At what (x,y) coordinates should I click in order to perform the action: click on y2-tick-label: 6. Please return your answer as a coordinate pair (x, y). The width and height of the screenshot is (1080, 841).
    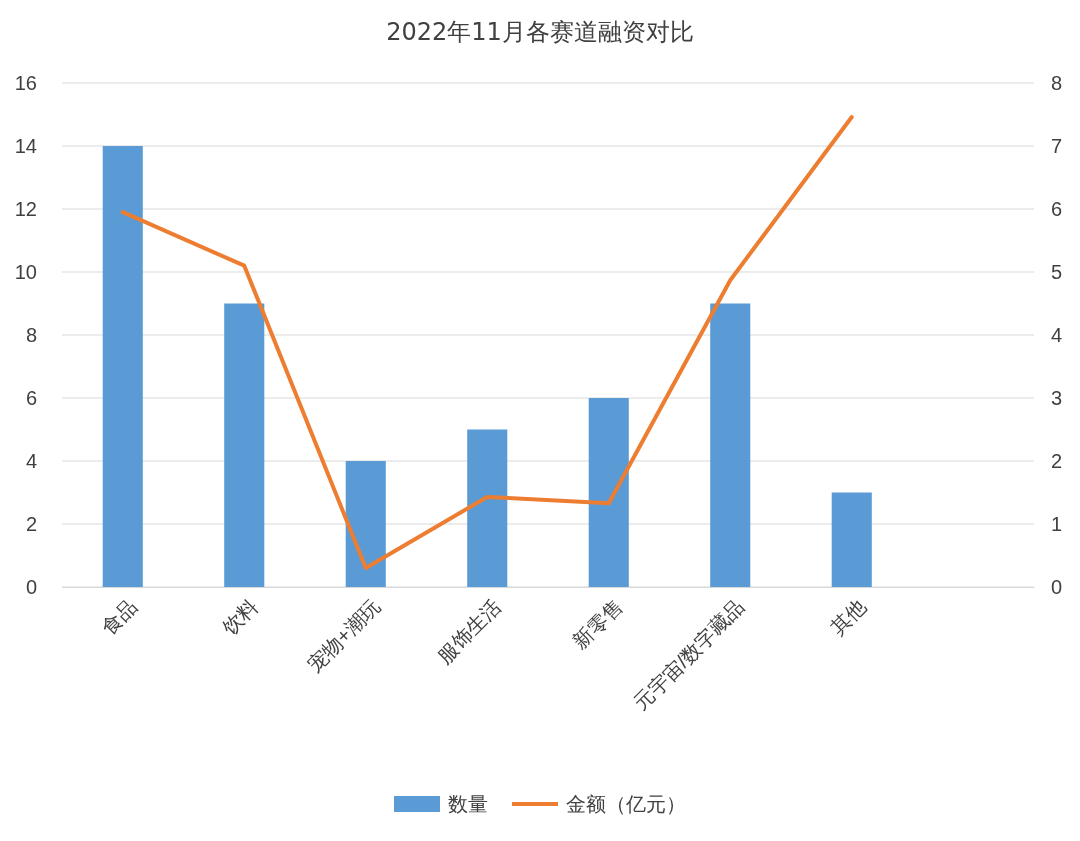
    Looking at the image, I should click on (1057, 208).